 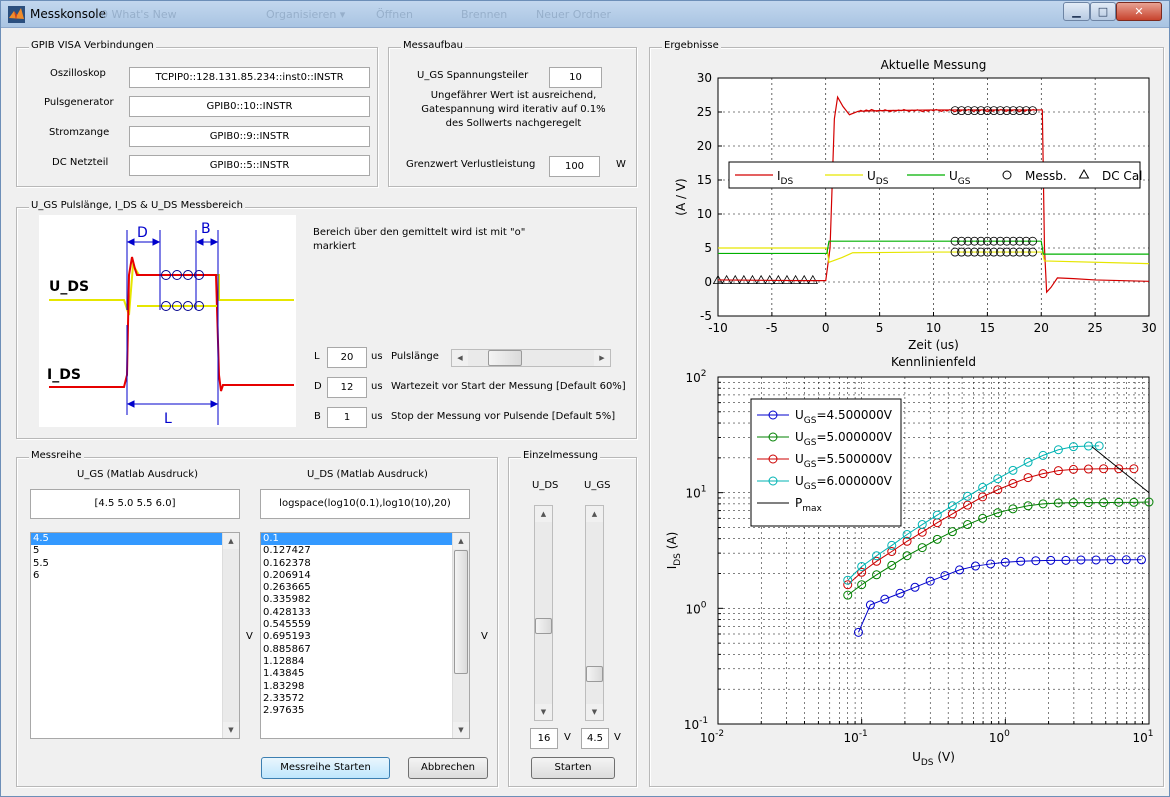 I want to click on list-item: 1.43845, so click(x=284, y=674).